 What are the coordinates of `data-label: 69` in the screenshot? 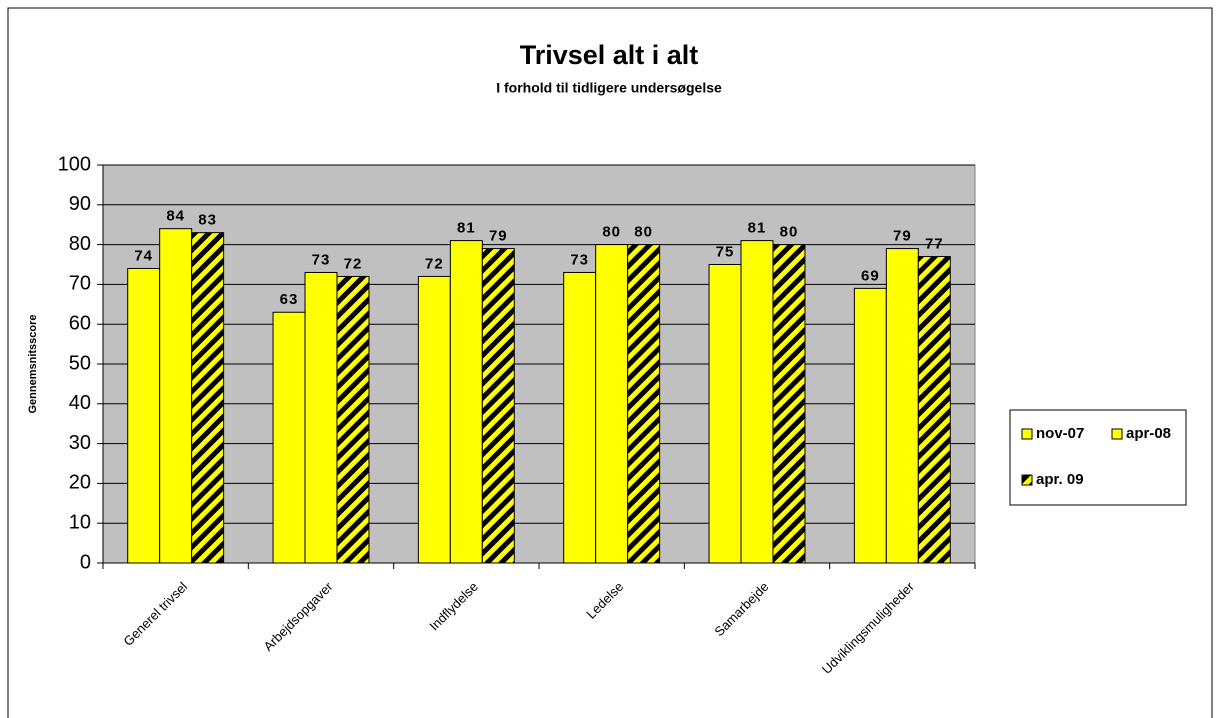 It's located at (870, 275).